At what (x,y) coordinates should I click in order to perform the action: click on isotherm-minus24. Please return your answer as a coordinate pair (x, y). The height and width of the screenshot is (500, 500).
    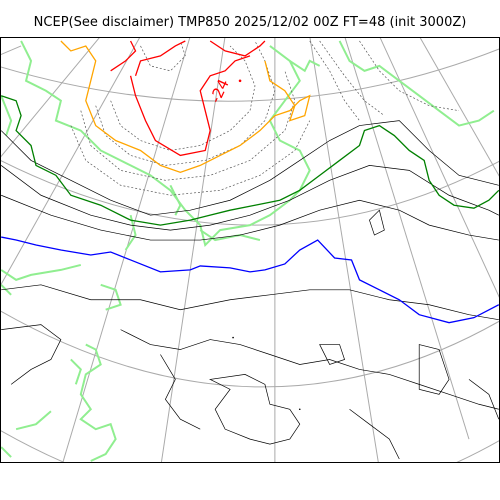
    Looking at the image, I should click on (188, 98).